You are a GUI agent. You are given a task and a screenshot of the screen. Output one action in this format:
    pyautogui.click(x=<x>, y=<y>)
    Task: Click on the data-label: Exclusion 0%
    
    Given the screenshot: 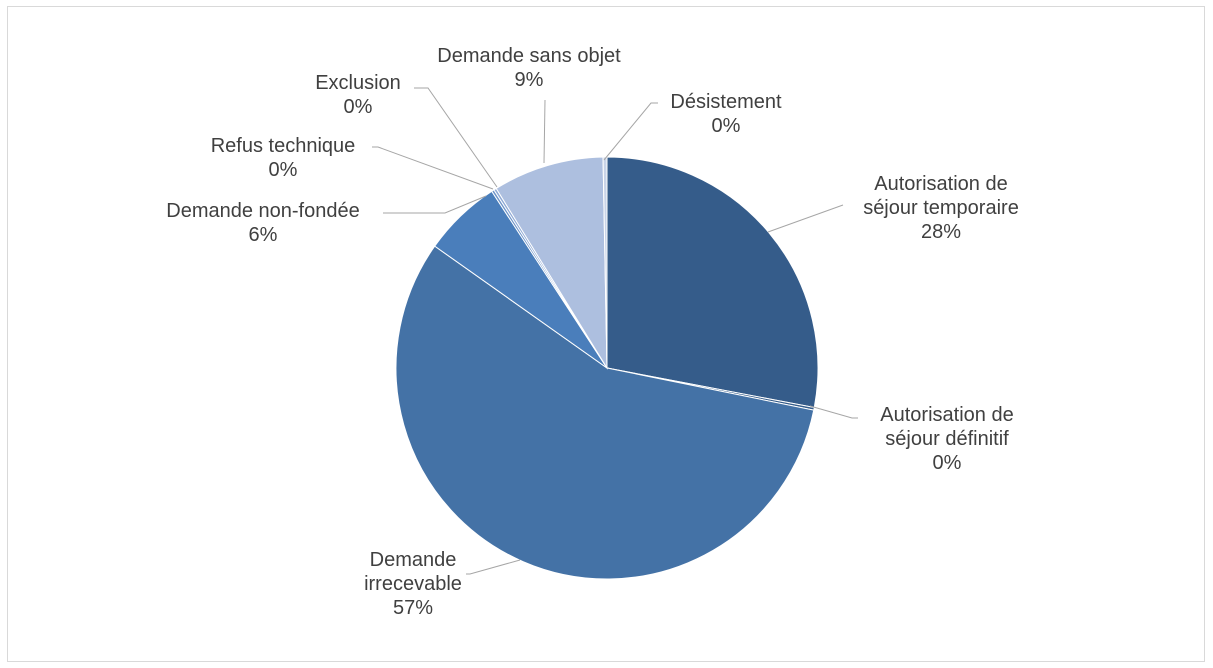 What is the action you would take?
    pyautogui.click(x=358, y=95)
    